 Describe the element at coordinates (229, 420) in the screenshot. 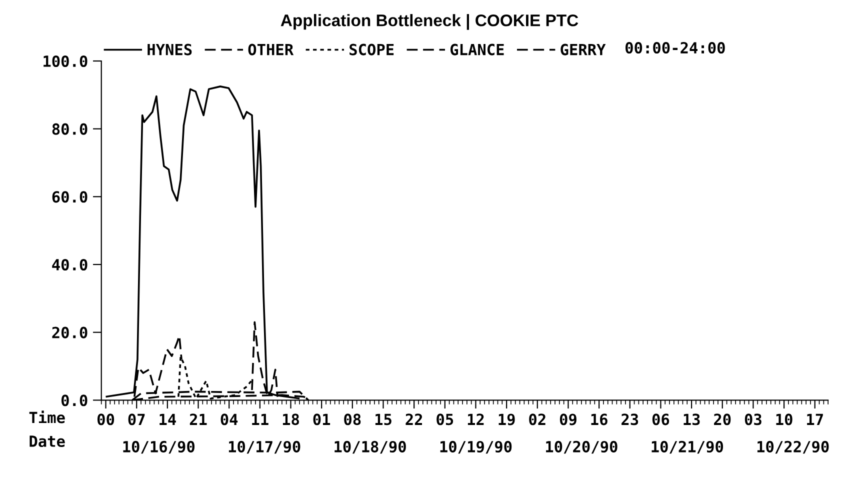

I see `x-tick-label: 04` at that location.